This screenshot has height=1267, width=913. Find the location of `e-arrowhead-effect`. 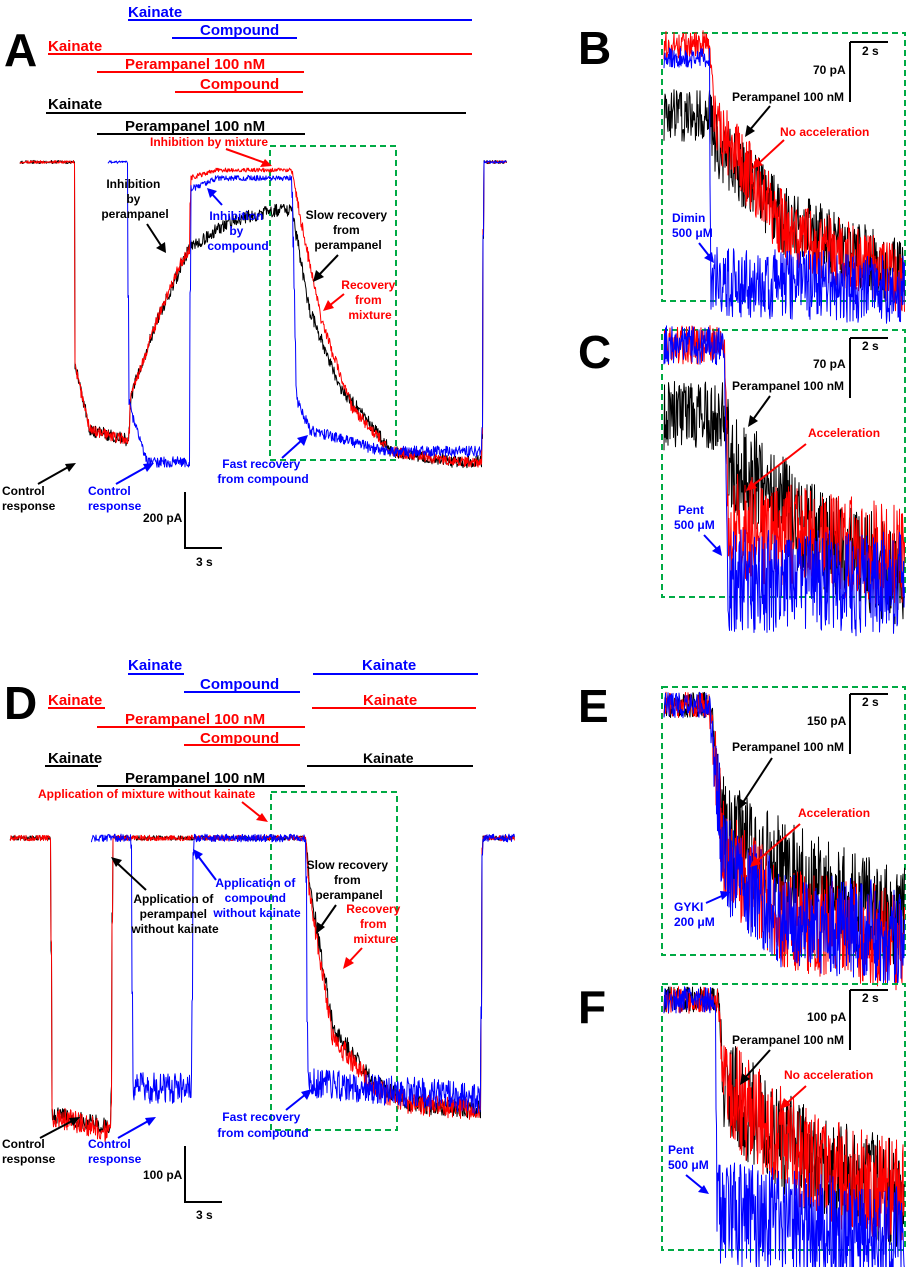

e-arrowhead-effect is located at coordinates (755, 861).